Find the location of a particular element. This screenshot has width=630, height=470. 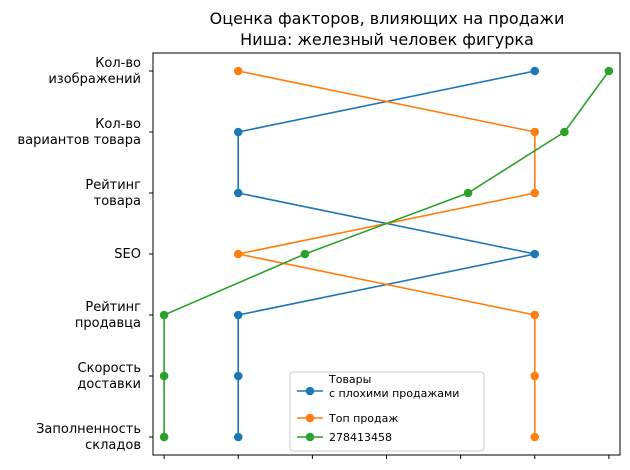

y-tick-label: Кол-во изображений is located at coordinates (94, 71).